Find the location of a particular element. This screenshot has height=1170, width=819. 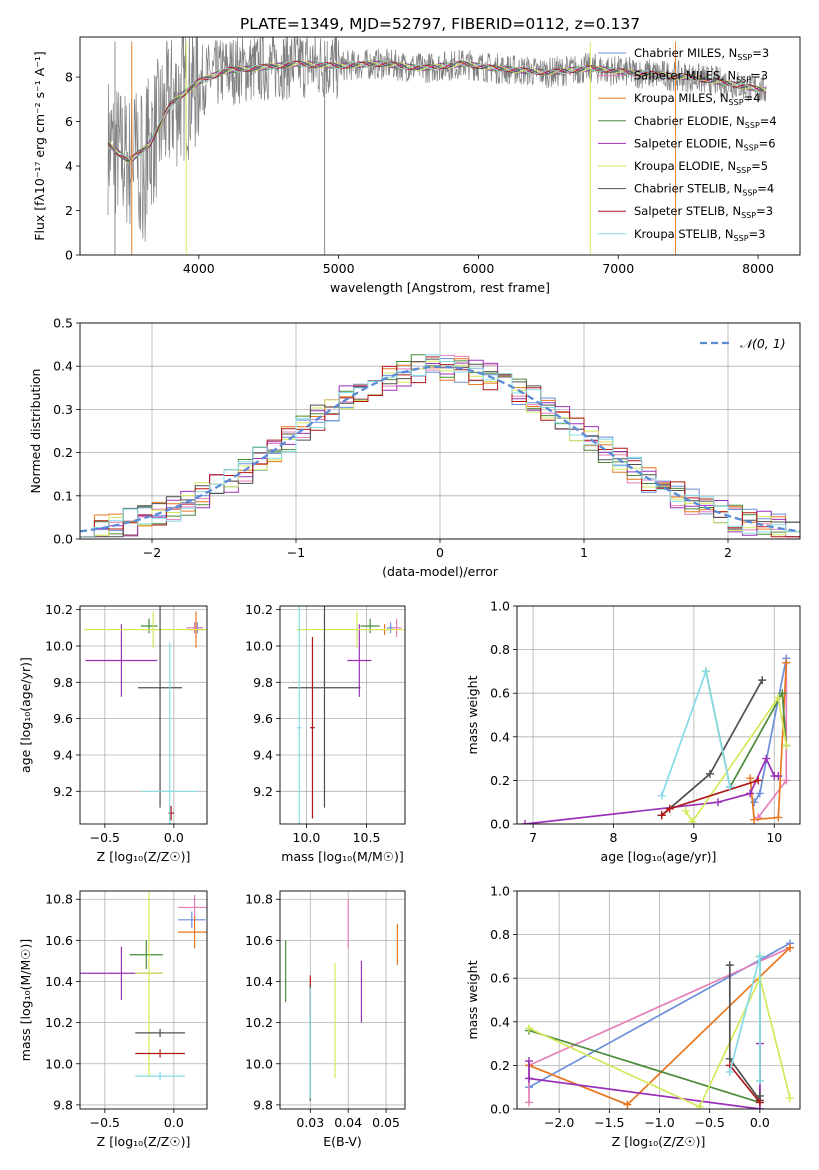

x-tick-label: −2 is located at coordinates (152, 552).